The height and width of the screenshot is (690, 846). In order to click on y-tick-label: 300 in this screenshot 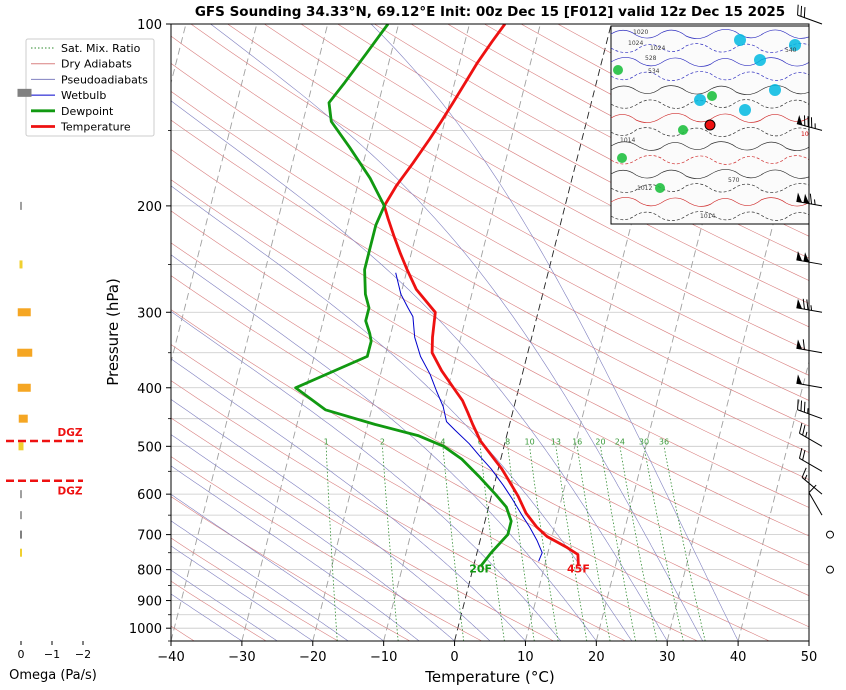, I will do `click(149, 313)`.